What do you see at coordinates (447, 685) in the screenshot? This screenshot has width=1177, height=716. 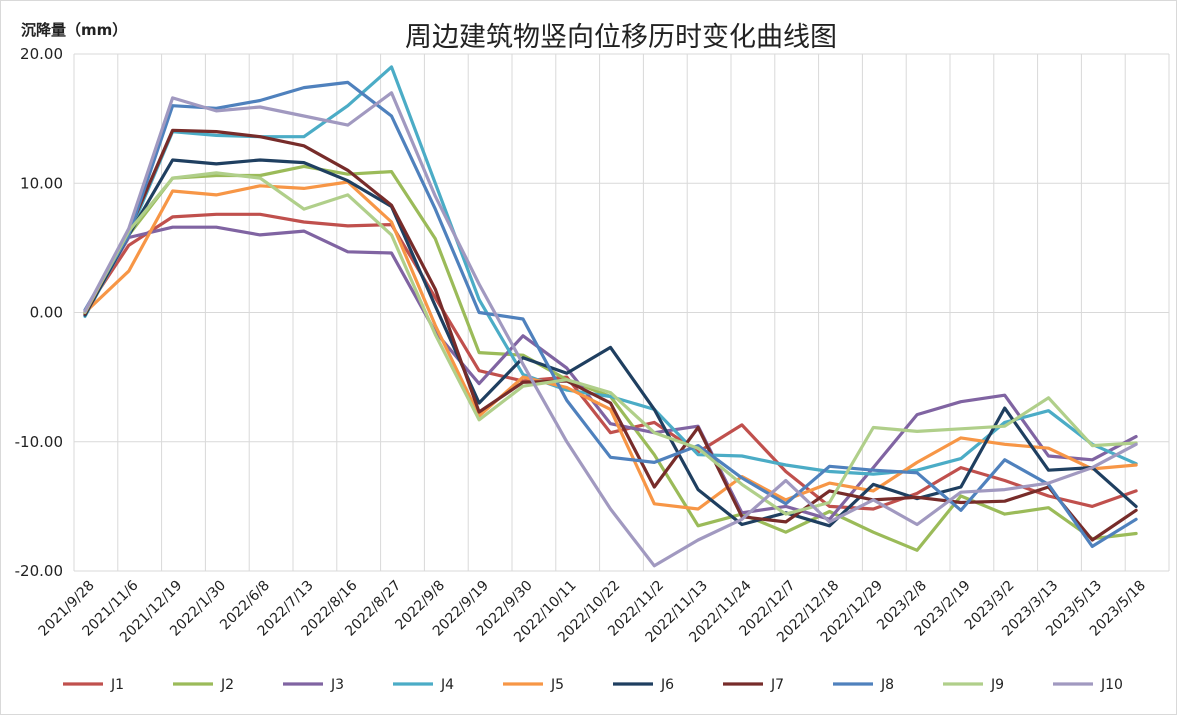 I see `legend-label: J4` at bounding box center [447, 685].